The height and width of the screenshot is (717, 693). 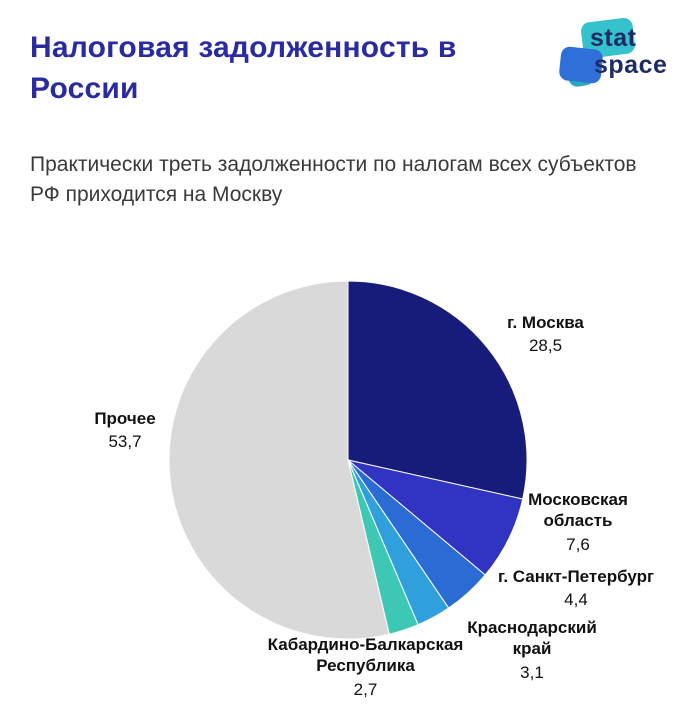 What do you see at coordinates (365, 689) in the screenshot?
I see `slice-value: 2,7` at bounding box center [365, 689].